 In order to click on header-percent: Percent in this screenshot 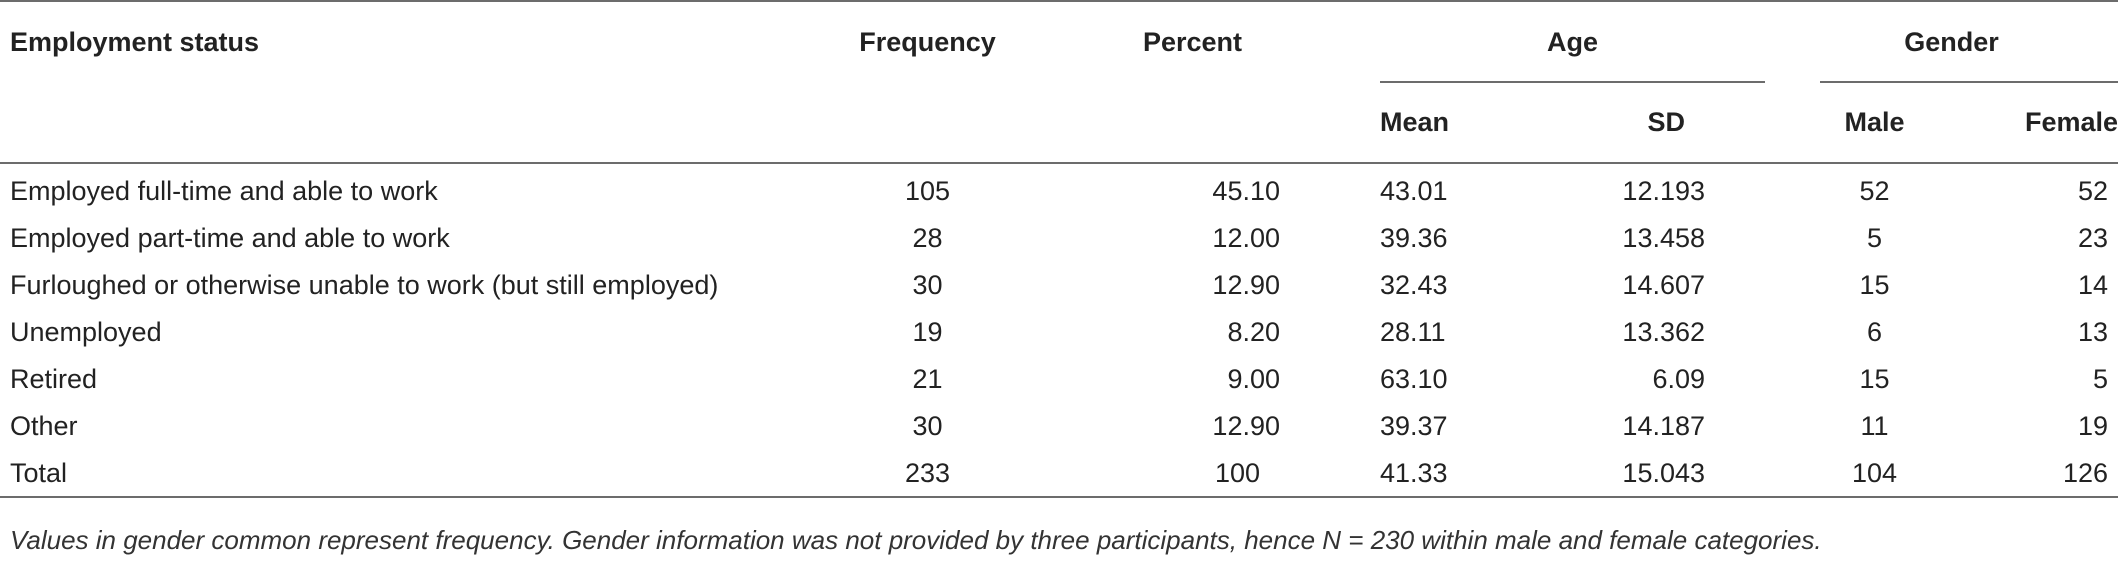, I will do `click(1192, 41)`.